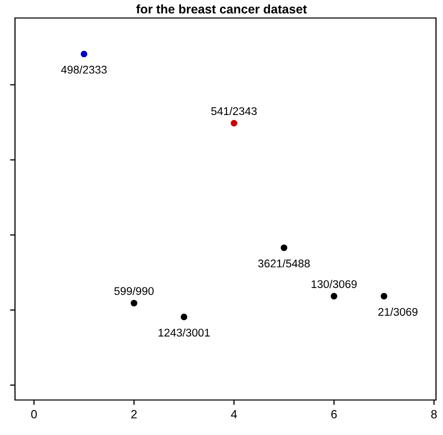 The width and height of the screenshot is (443, 435). Describe the element at coordinates (184, 332) in the screenshot. I see `annotation: 1243/3001` at that location.